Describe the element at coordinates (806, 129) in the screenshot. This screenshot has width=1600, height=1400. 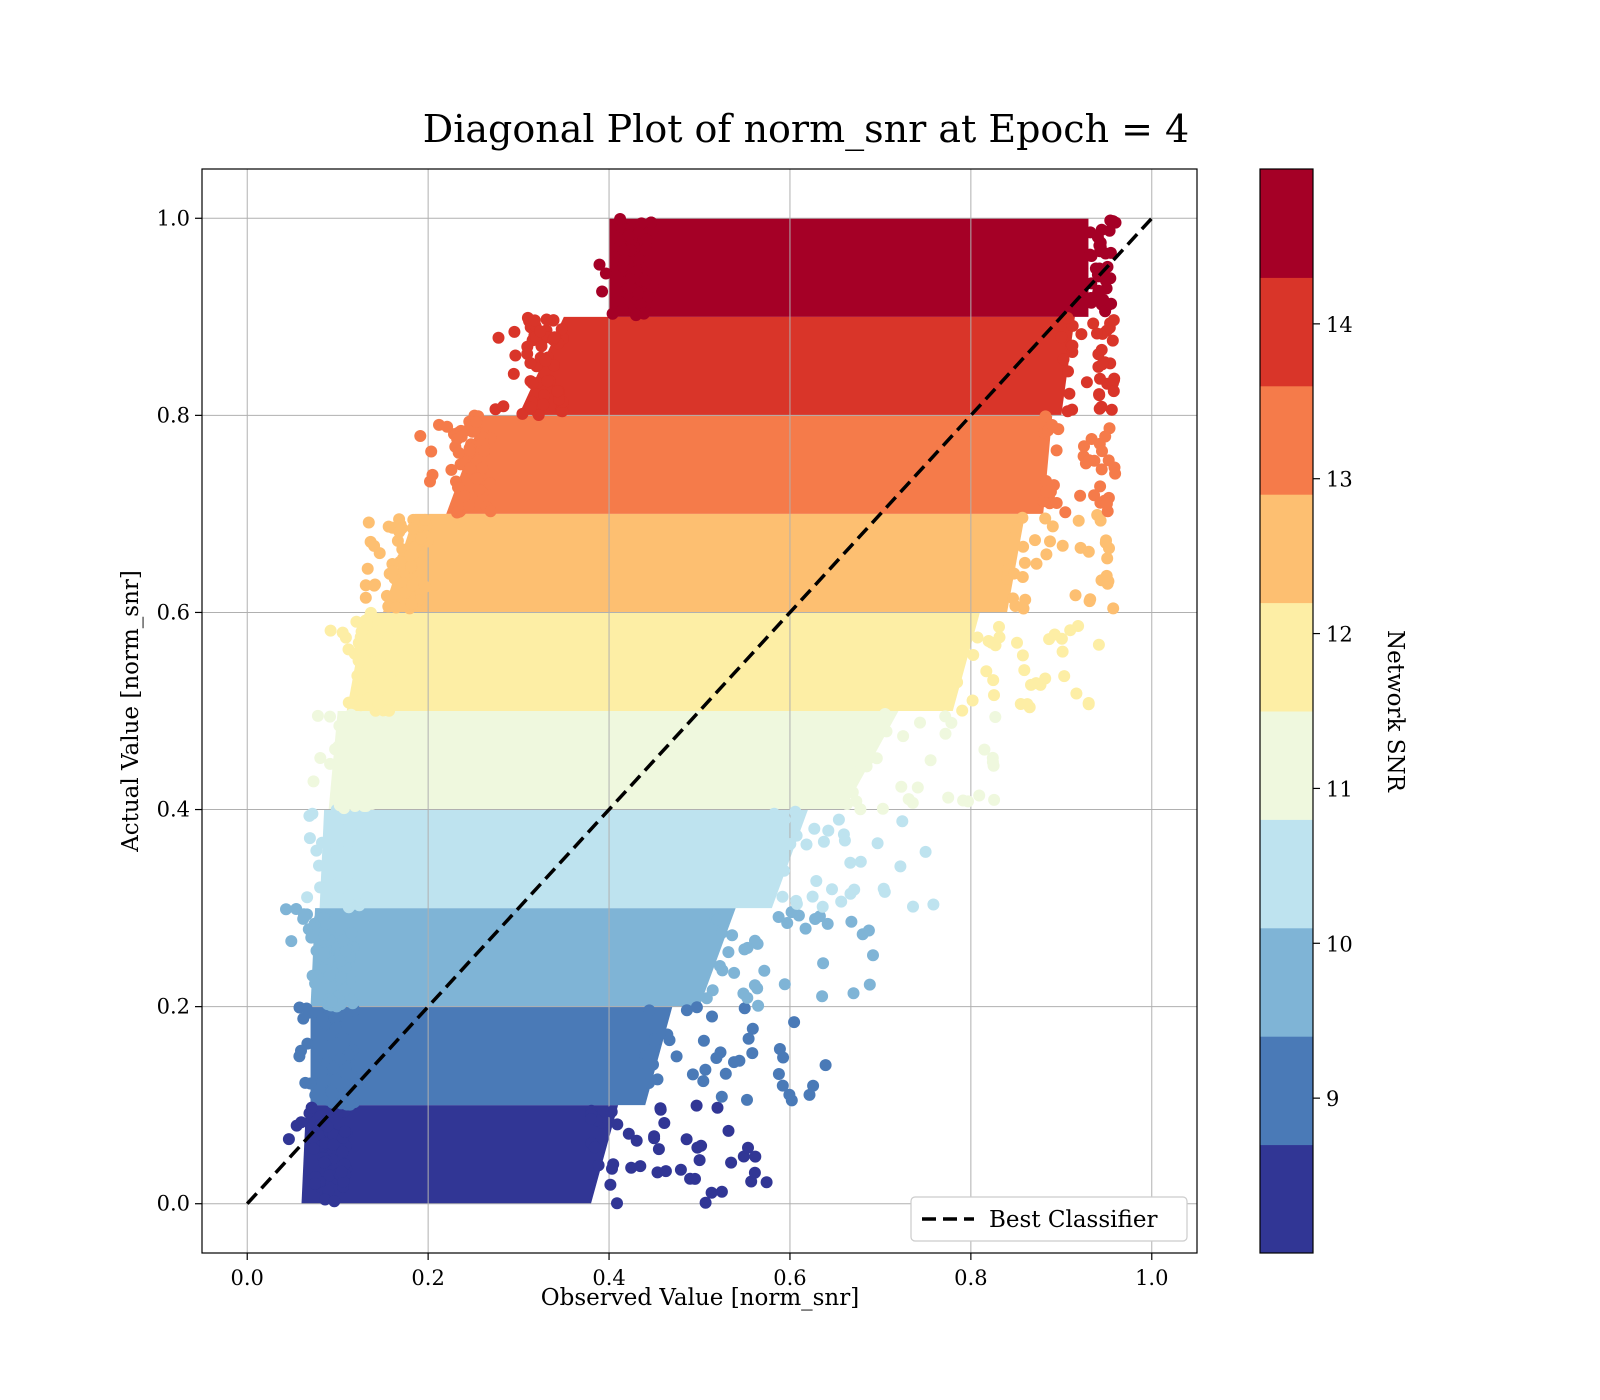
I see `chart-title: Diagonal Plot of norm_snr at Epoch = 4` at that location.